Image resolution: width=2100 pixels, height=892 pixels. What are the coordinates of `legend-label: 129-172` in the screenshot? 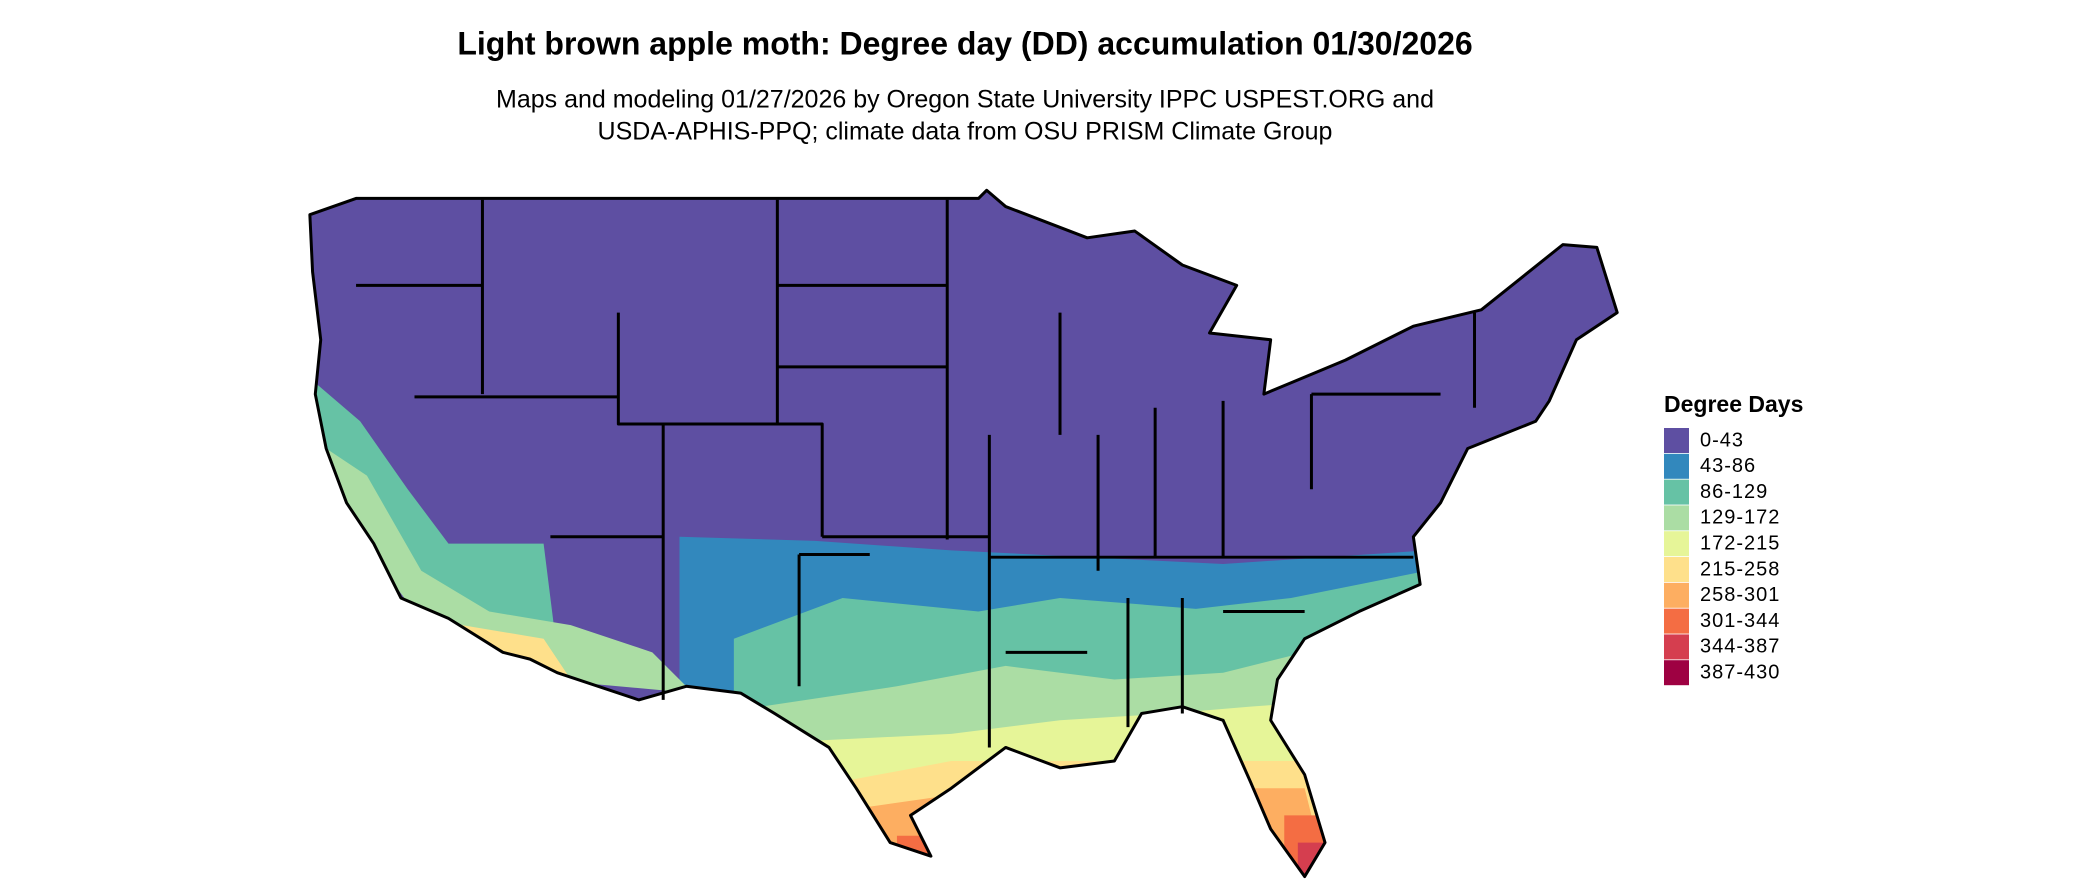 It's located at (1740, 518).